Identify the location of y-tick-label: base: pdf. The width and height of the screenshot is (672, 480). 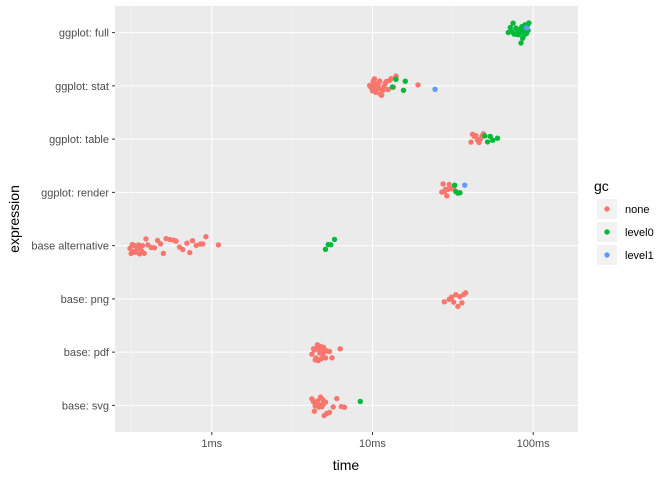
(87, 353).